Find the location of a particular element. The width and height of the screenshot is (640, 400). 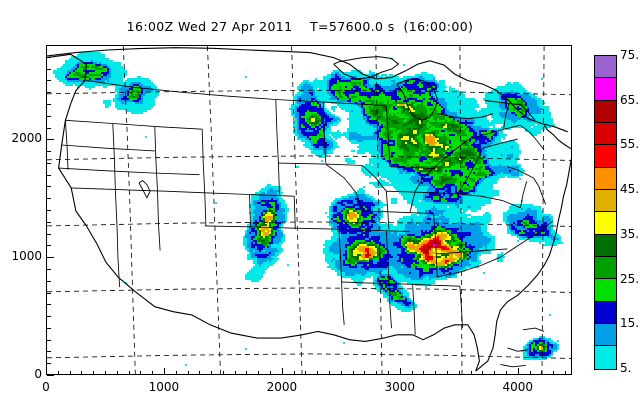

reflectivity-colorbar is located at coordinates (605, 212).